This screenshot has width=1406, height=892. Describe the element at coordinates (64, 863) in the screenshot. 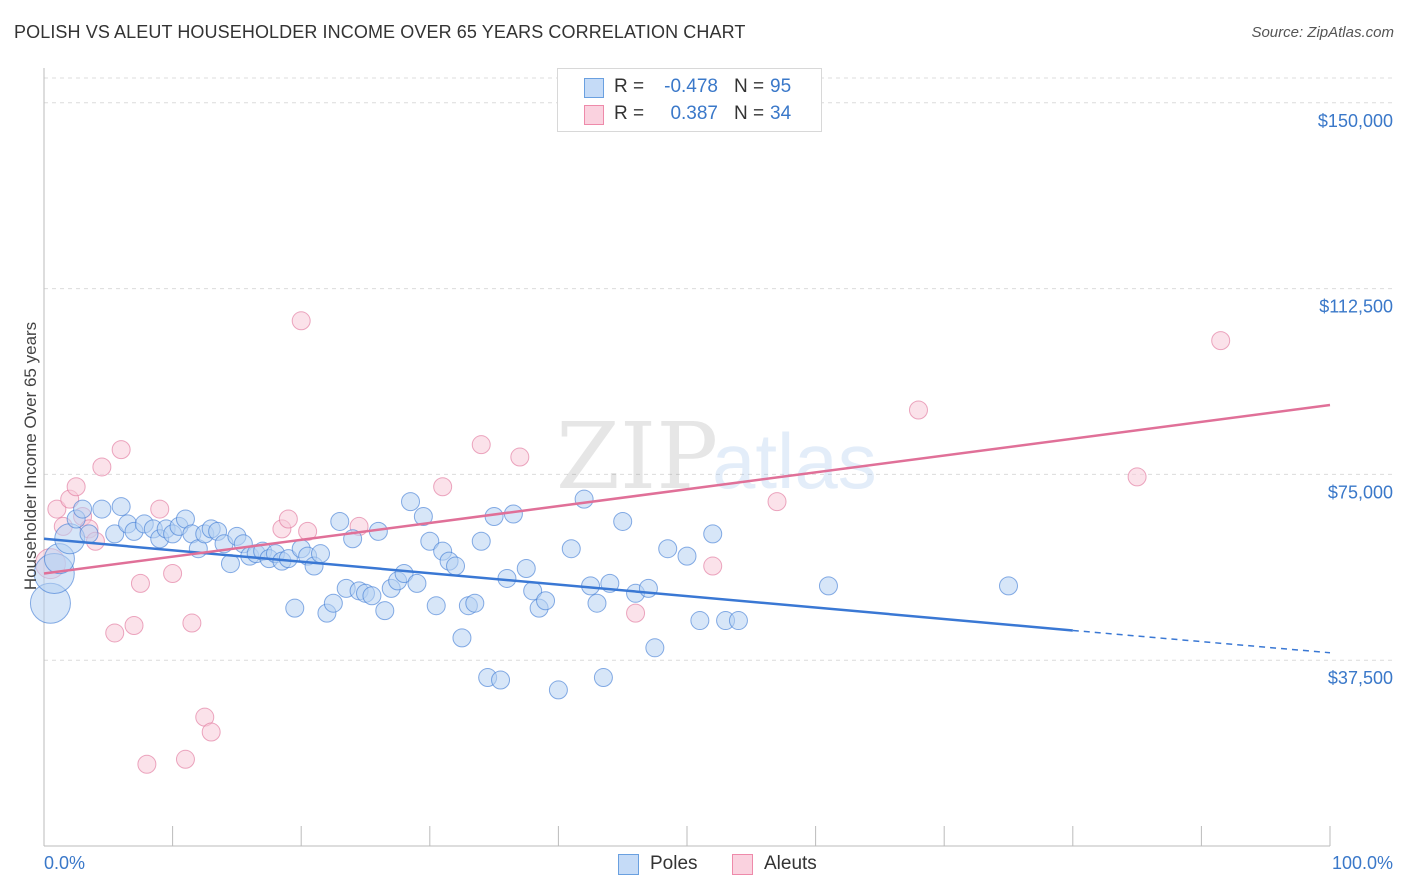

I see `x-tick-label: 0.0%` at that location.